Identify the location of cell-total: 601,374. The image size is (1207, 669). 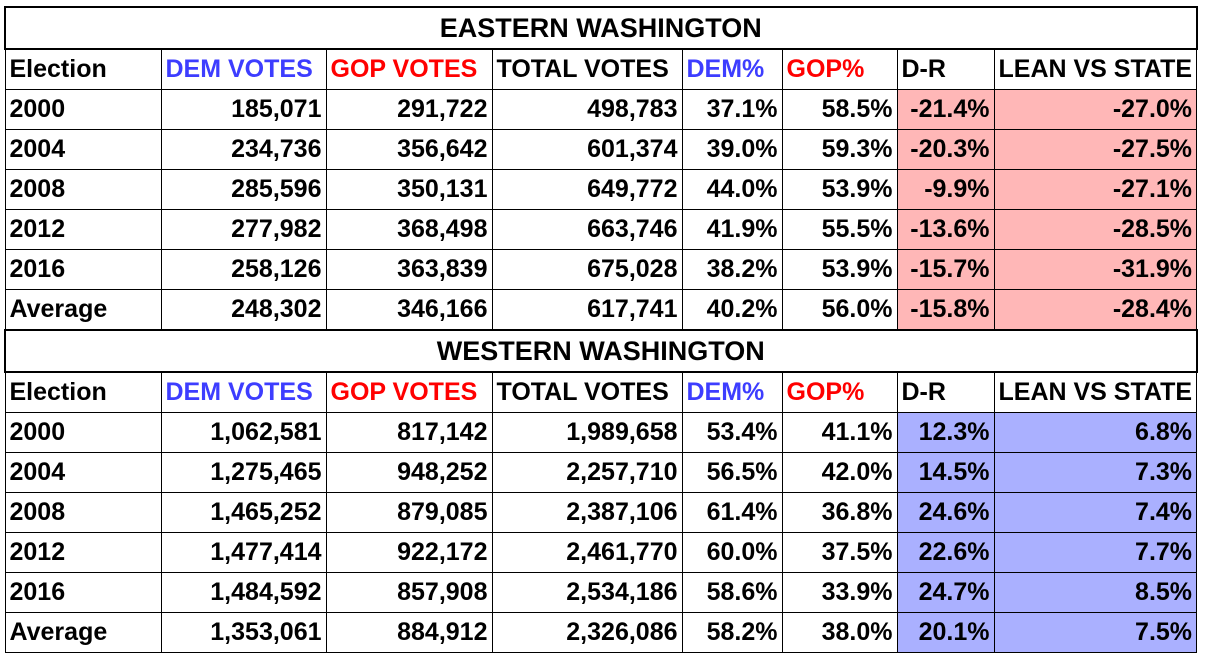
(587, 149).